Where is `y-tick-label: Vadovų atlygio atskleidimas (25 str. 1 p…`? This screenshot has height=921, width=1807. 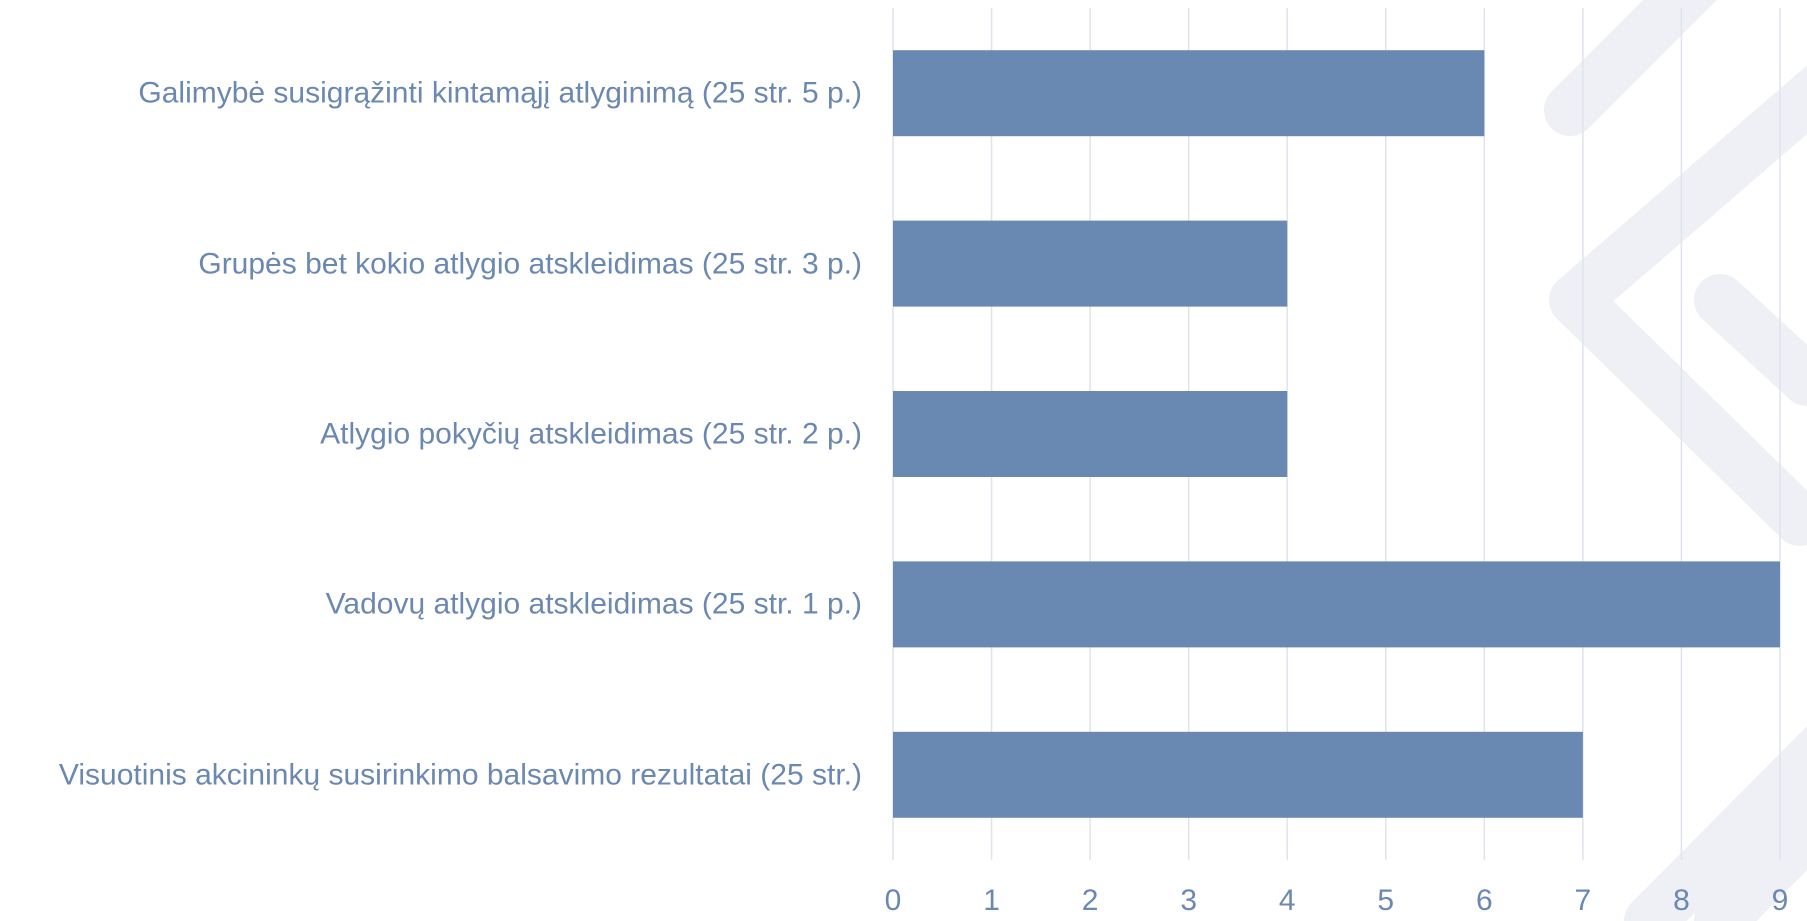 y-tick-label: Vadovų atlygio atskleidimas (25 str. 1 p… is located at coordinates (593, 604).